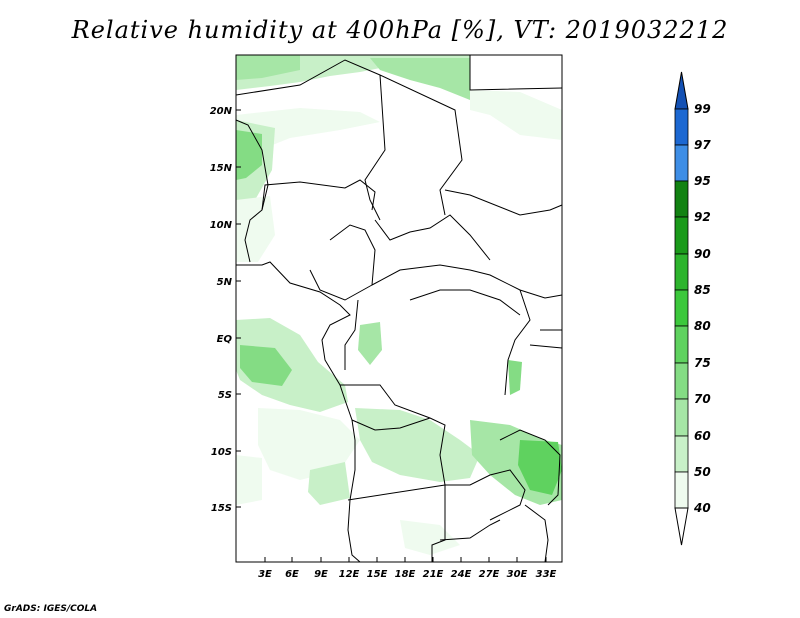  What do you see at coordinates (225, 339) in the screenshot?
I see `lat-label: EQ` at bounding box center [225, 339].